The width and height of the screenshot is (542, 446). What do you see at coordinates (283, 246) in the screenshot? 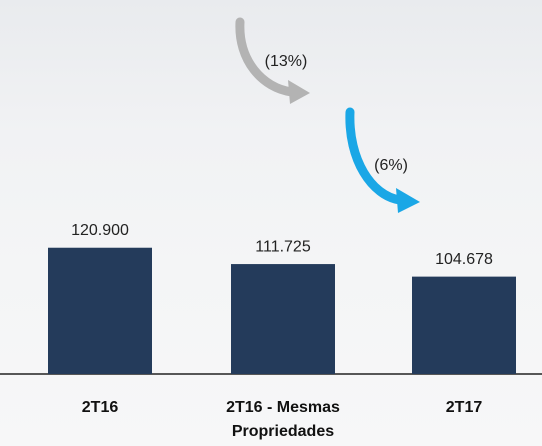
I see `value-label: 111.725` at bounding box center [283, 246].